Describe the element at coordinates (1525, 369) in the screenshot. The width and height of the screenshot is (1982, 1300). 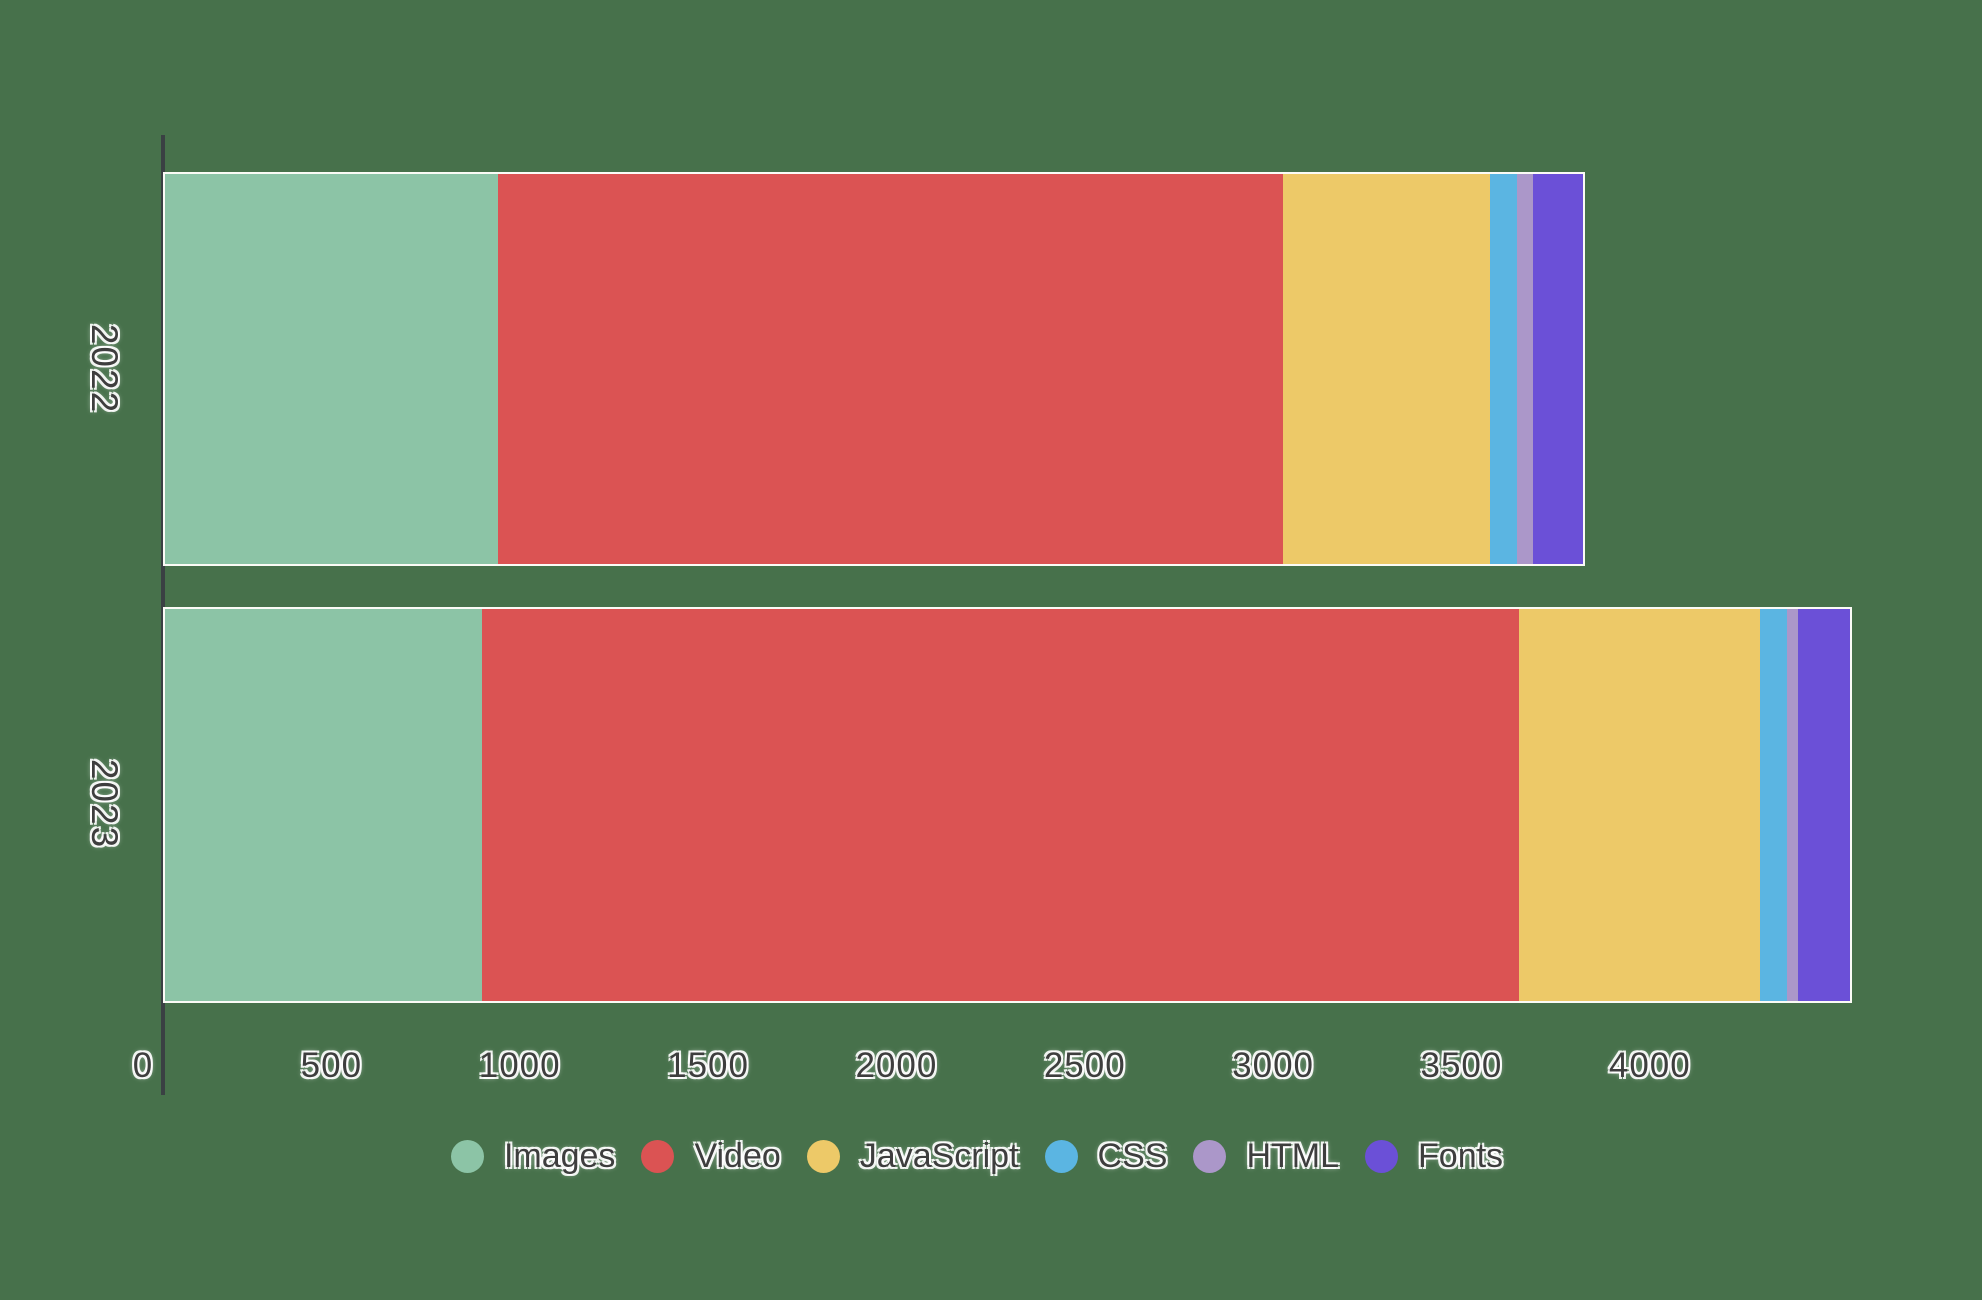
I see `bar-segment-html-2022` at that location.